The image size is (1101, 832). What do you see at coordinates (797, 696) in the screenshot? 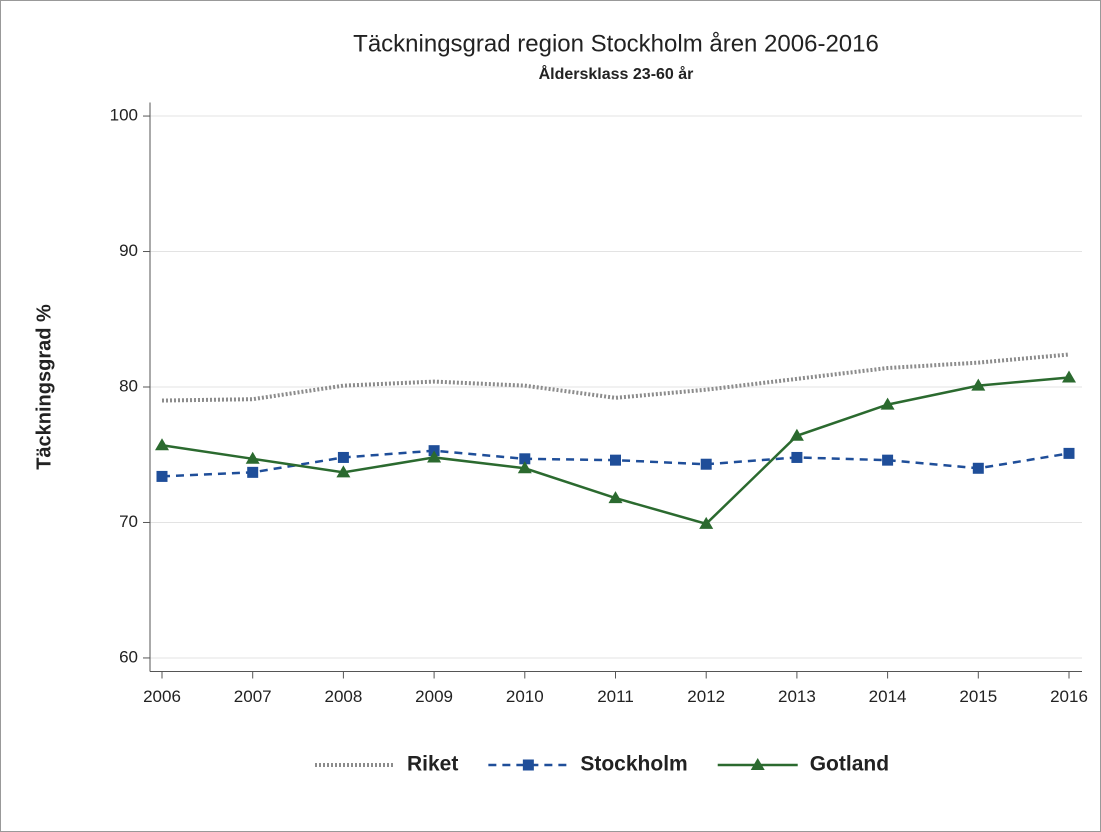
I see `x-tick-label: 2013` at bounding box center [797, 696].